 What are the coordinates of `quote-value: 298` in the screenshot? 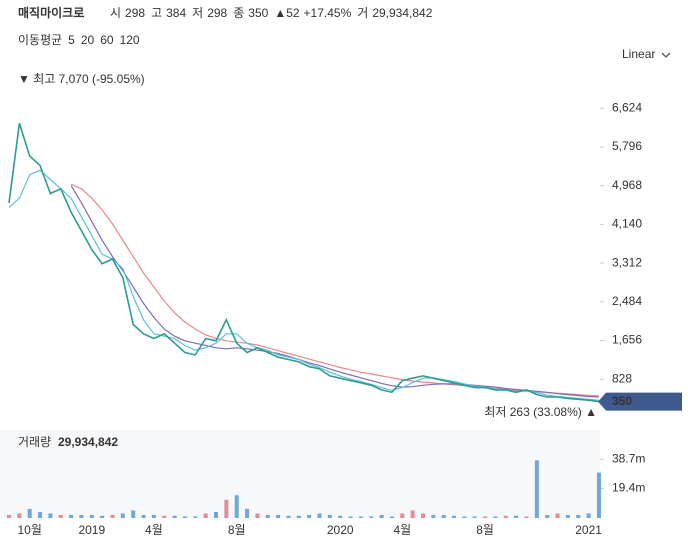 It's located at (135, 13).